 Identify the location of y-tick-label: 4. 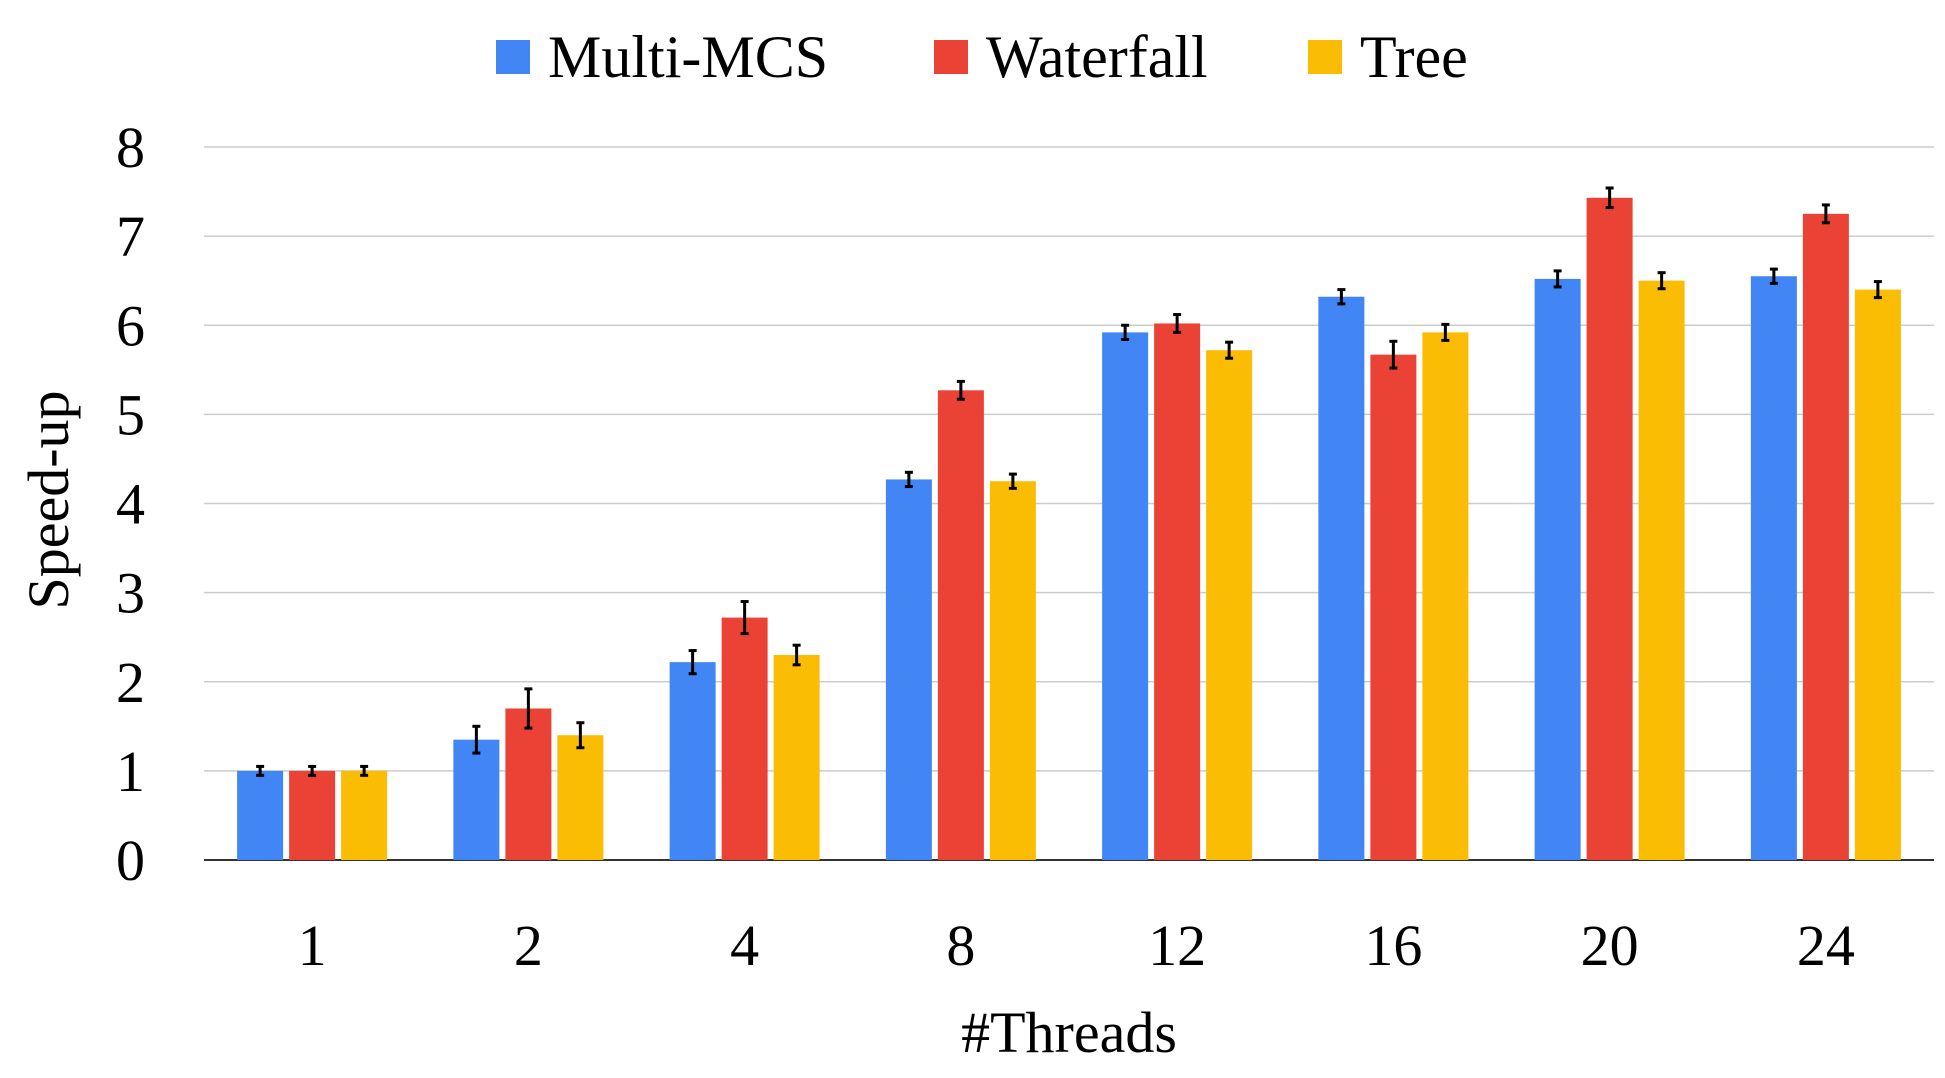
(130, 504).